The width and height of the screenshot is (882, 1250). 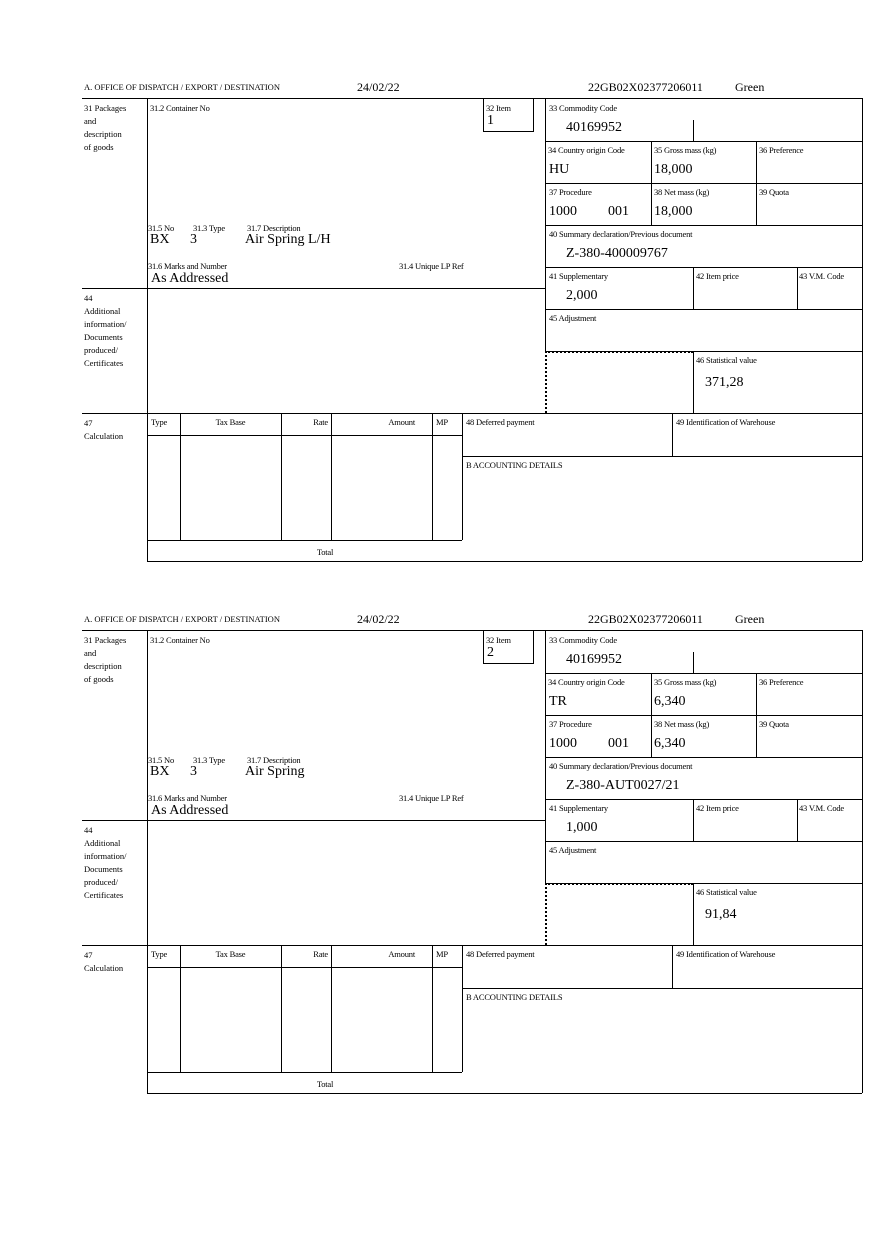 I want to click on supplementary-label: 41 Supplementary, so click(x=578, y=276).